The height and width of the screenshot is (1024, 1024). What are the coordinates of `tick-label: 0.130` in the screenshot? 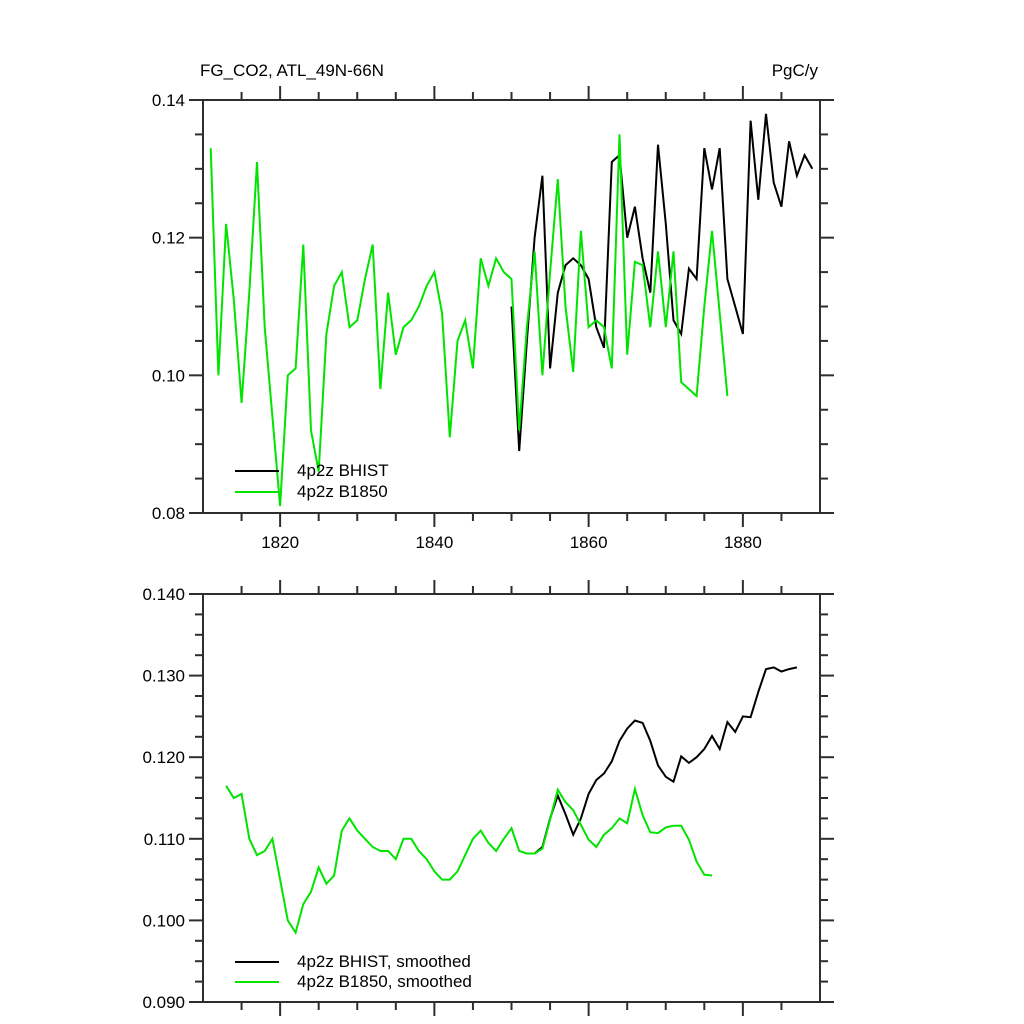 It's located at (163, 676).